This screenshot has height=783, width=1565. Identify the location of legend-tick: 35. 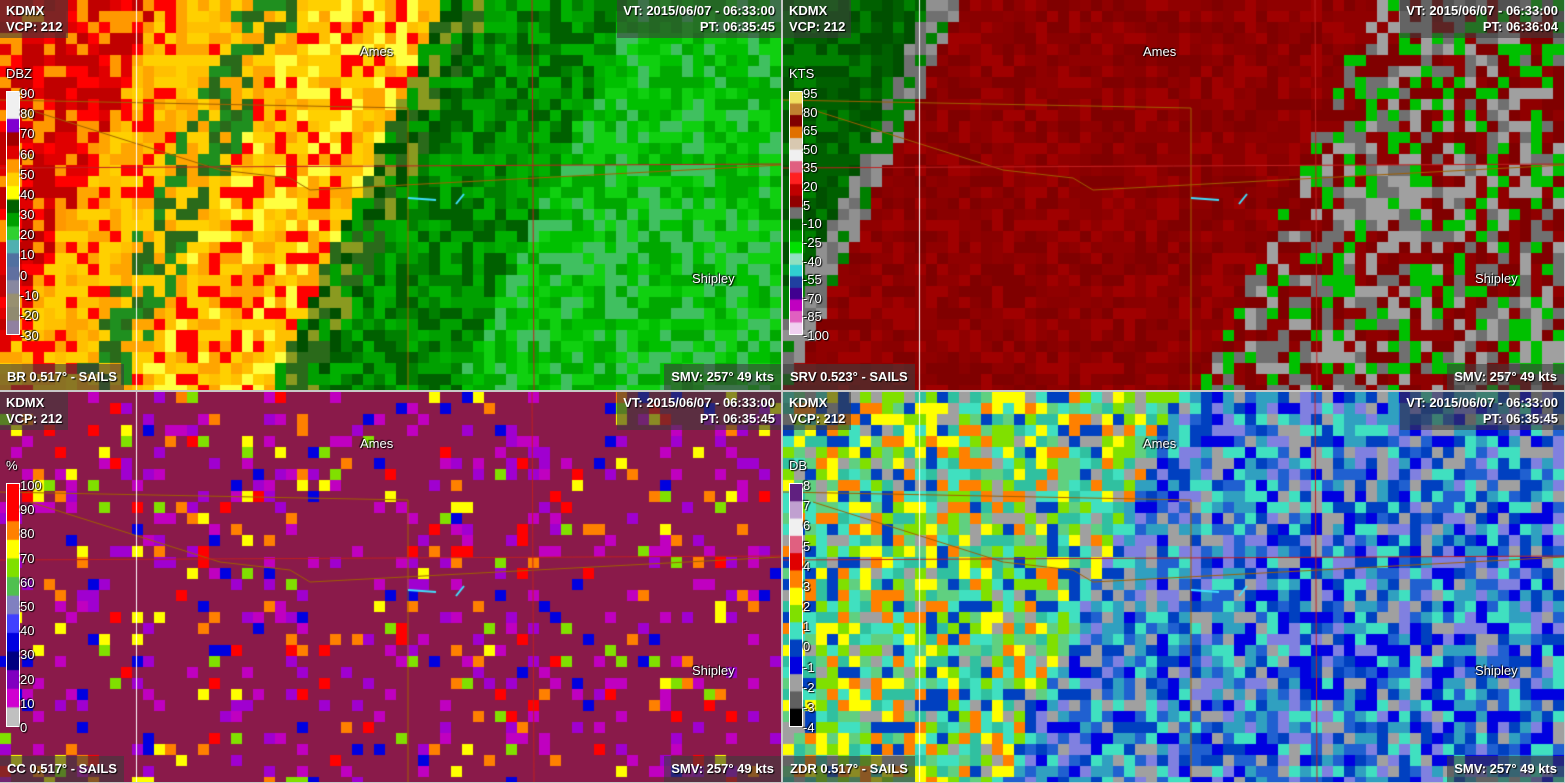
(810, 168).